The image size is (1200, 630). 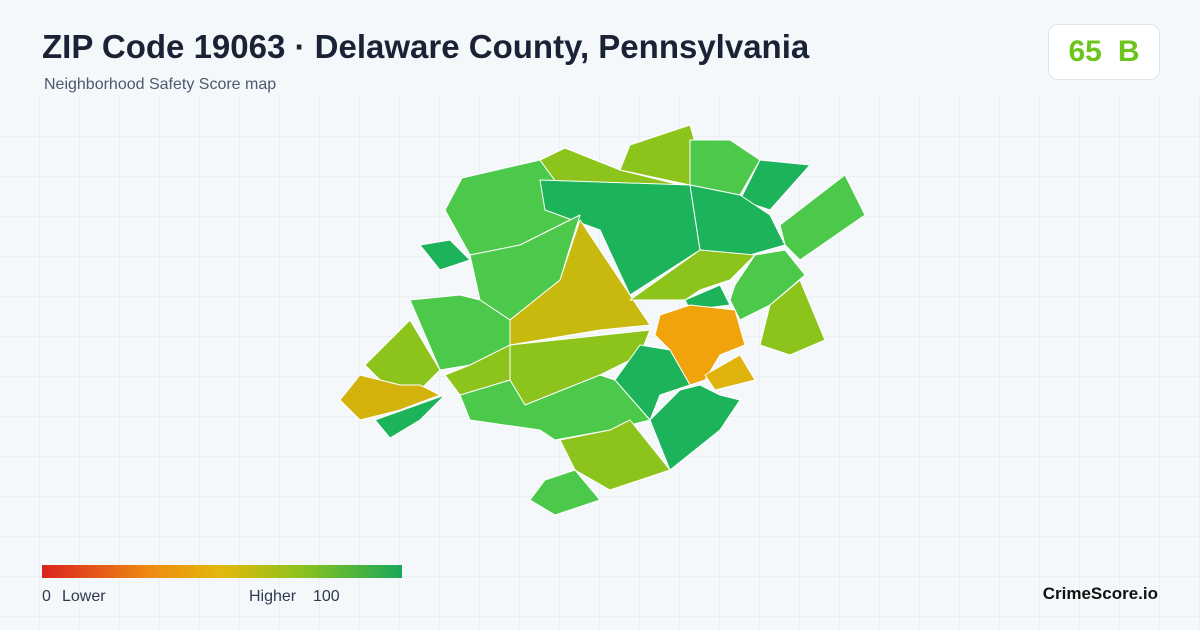 What do you see at coordinates (1104, 52) in the screenshot?
I see `score-badge: 65 B` at bounding box center [1104, 52].